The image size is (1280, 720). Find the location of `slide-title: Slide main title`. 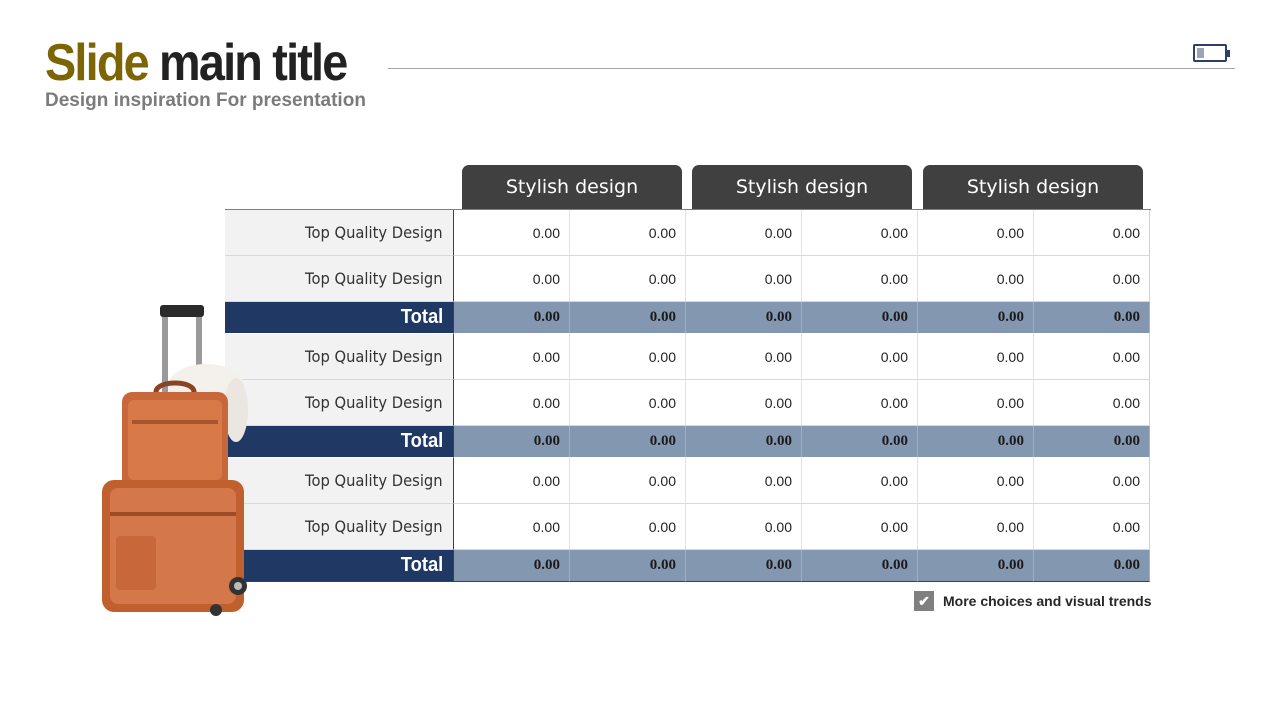

slide-title: Slide main title is located at coordinates (196, 63).